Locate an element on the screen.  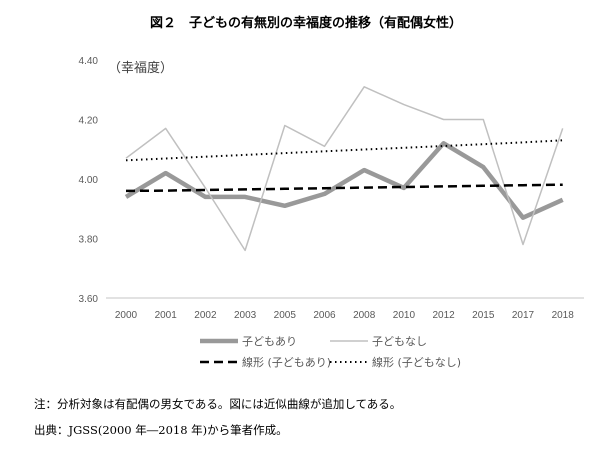
y-tick-label: 4.20 is located at coordinates (89, 121).